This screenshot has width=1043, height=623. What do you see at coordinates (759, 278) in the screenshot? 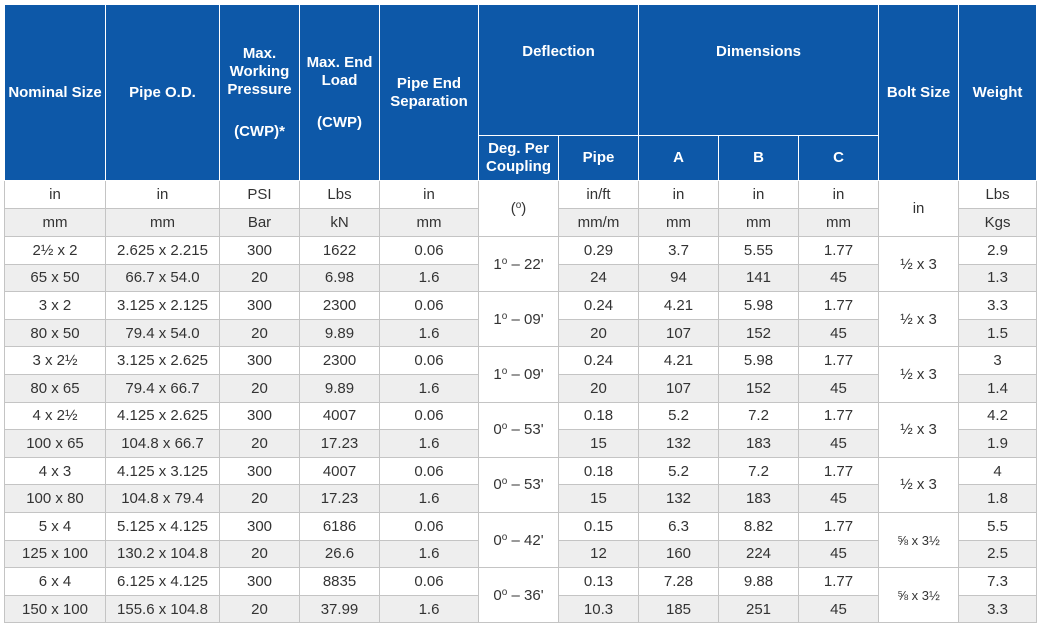
I see `cell-metric-dim-b: 141` at bounding box center [759, 278].